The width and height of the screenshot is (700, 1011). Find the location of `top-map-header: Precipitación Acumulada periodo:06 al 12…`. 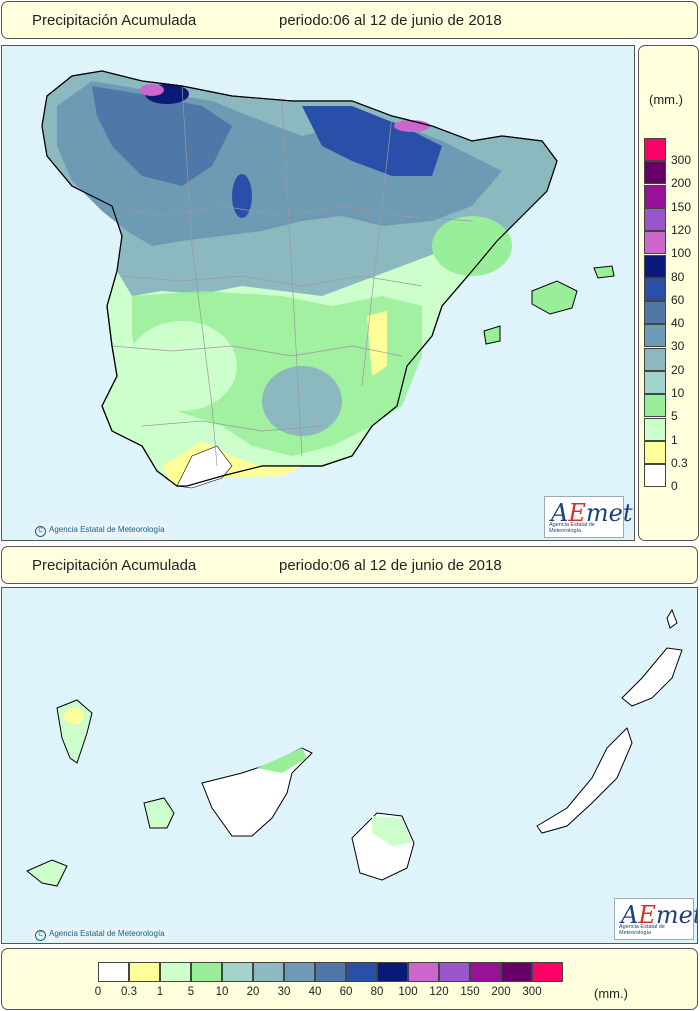

top-map-header: Precipitación Acumulada periodo:06 al 12… is located at coordinates (349, 20).